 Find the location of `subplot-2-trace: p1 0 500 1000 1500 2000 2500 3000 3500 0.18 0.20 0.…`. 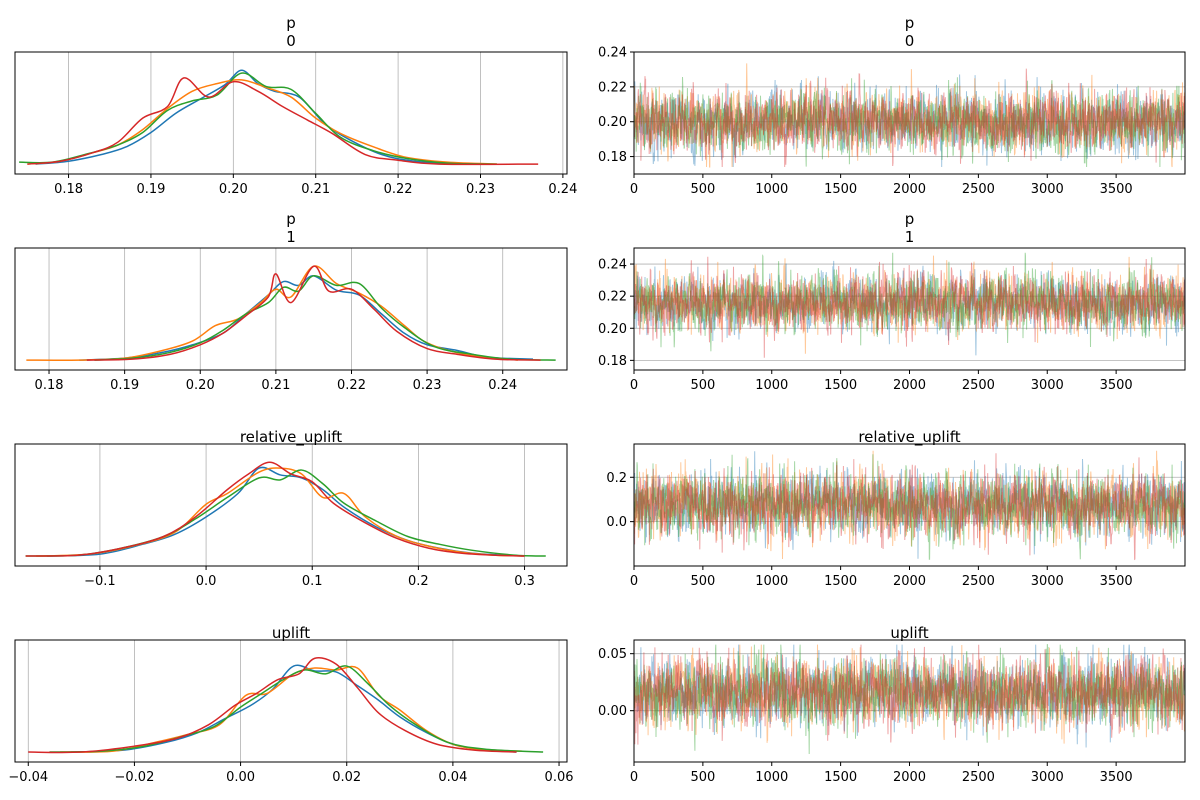

subplot-2-trace: p1 0 500 1000 1500 2000 2500 3000 3500 0.18 0.20 0.… is located at coordinates (892, 301).